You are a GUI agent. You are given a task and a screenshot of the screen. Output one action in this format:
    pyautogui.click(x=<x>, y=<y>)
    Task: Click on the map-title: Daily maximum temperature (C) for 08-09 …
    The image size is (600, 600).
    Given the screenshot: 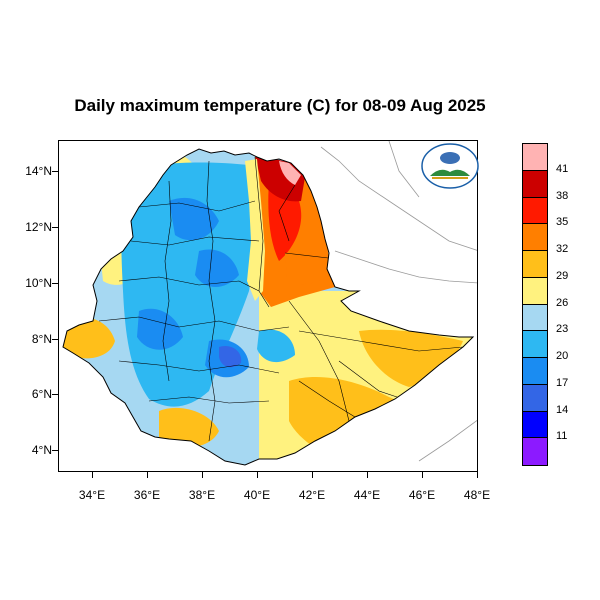 What is the action you would take?
    pyautogui.click(x=280, y=105)
    